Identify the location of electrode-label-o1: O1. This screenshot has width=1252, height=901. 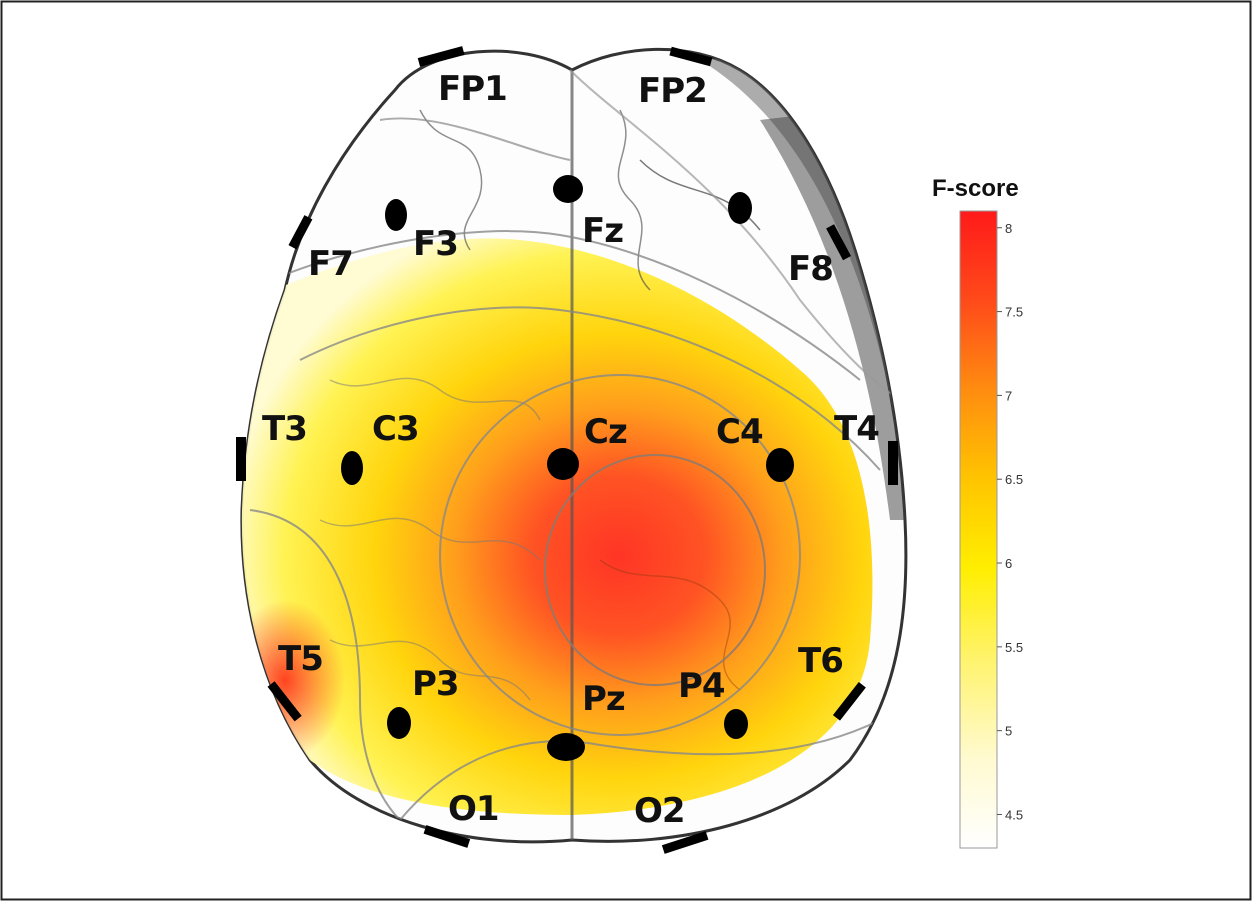
(473, 809).